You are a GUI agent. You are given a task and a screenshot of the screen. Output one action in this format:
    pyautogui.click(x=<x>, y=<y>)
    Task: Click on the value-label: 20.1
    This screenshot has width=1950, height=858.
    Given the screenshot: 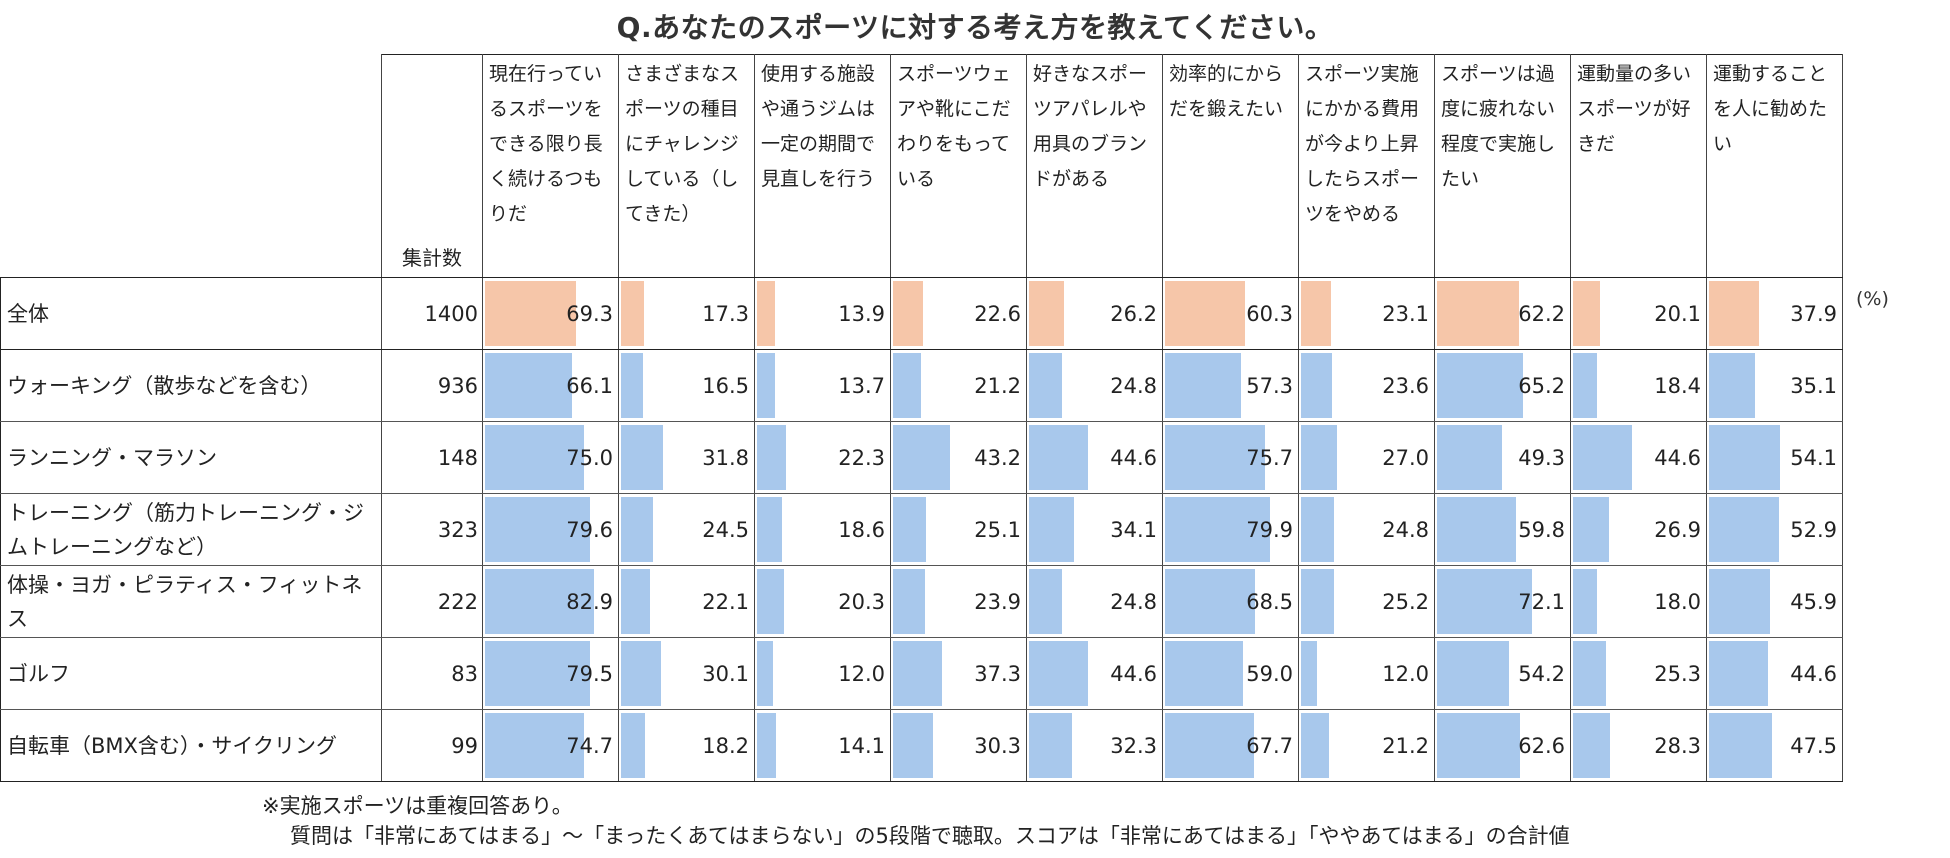 What is the action you would take?
    pyautogui.click(x=1677, y=313)
    